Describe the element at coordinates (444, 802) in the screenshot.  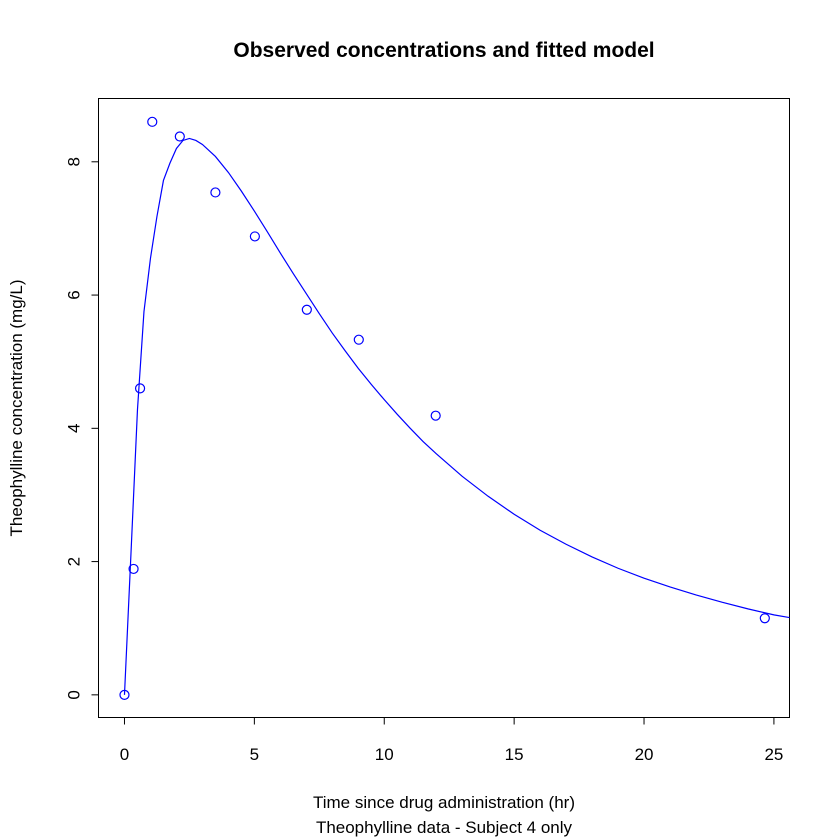
I see `x-axis-label: Time since drug administration (hr)` at that location.